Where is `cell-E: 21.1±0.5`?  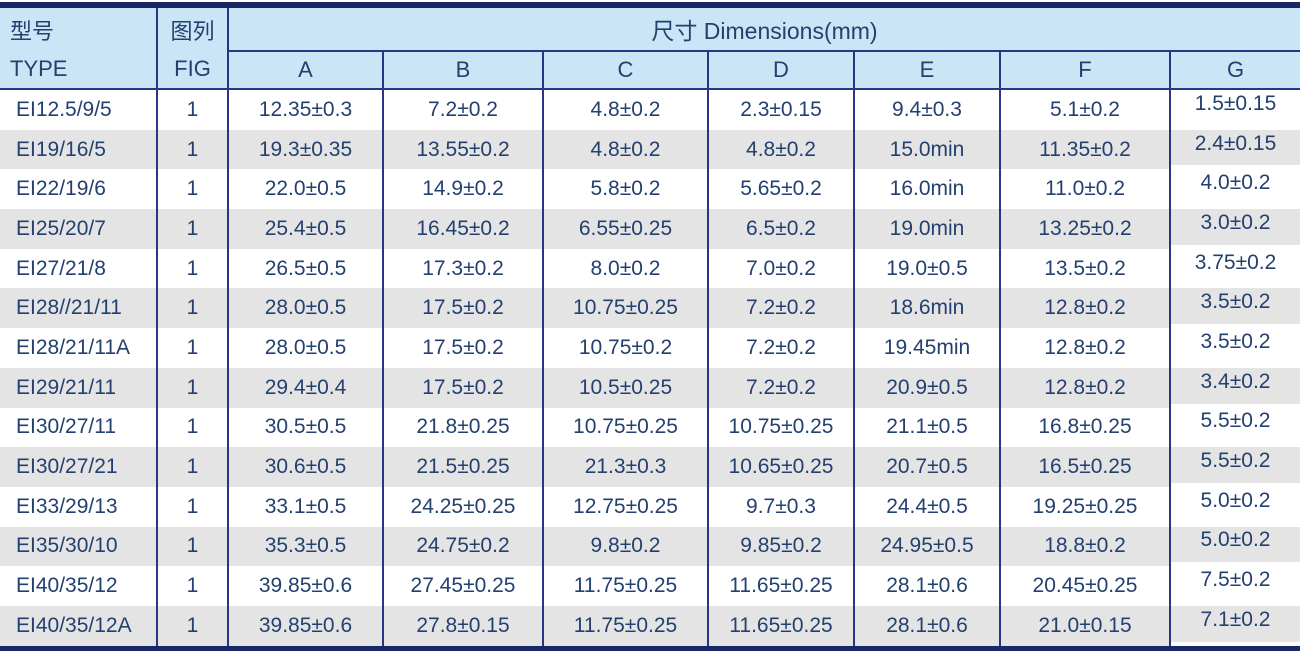
cell-E: 21.1±0.5 is located at coordinates (926, 427).